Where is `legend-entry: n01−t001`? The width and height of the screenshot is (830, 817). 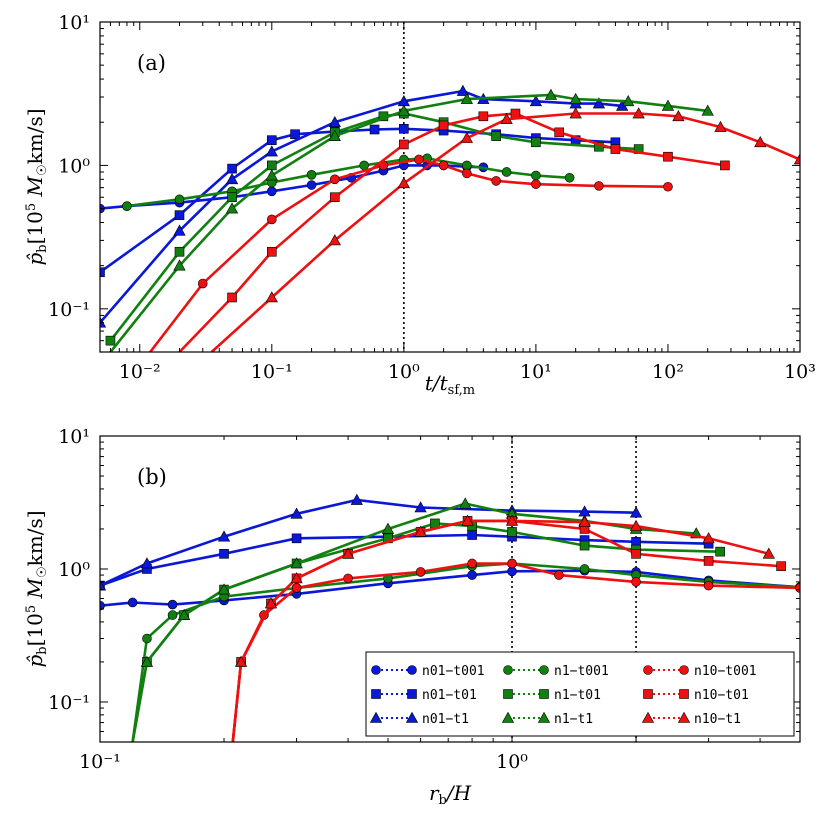
legend-entry: n01−t001 is located at coordinates (428, 671).